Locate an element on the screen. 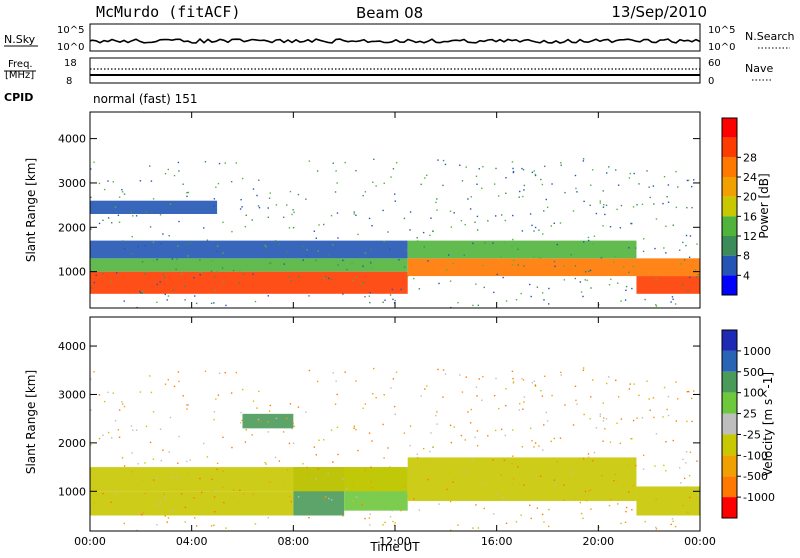 This screenshot has width=800, height=558. freq-top-tick: 18 is located at coordinates (70, 63).